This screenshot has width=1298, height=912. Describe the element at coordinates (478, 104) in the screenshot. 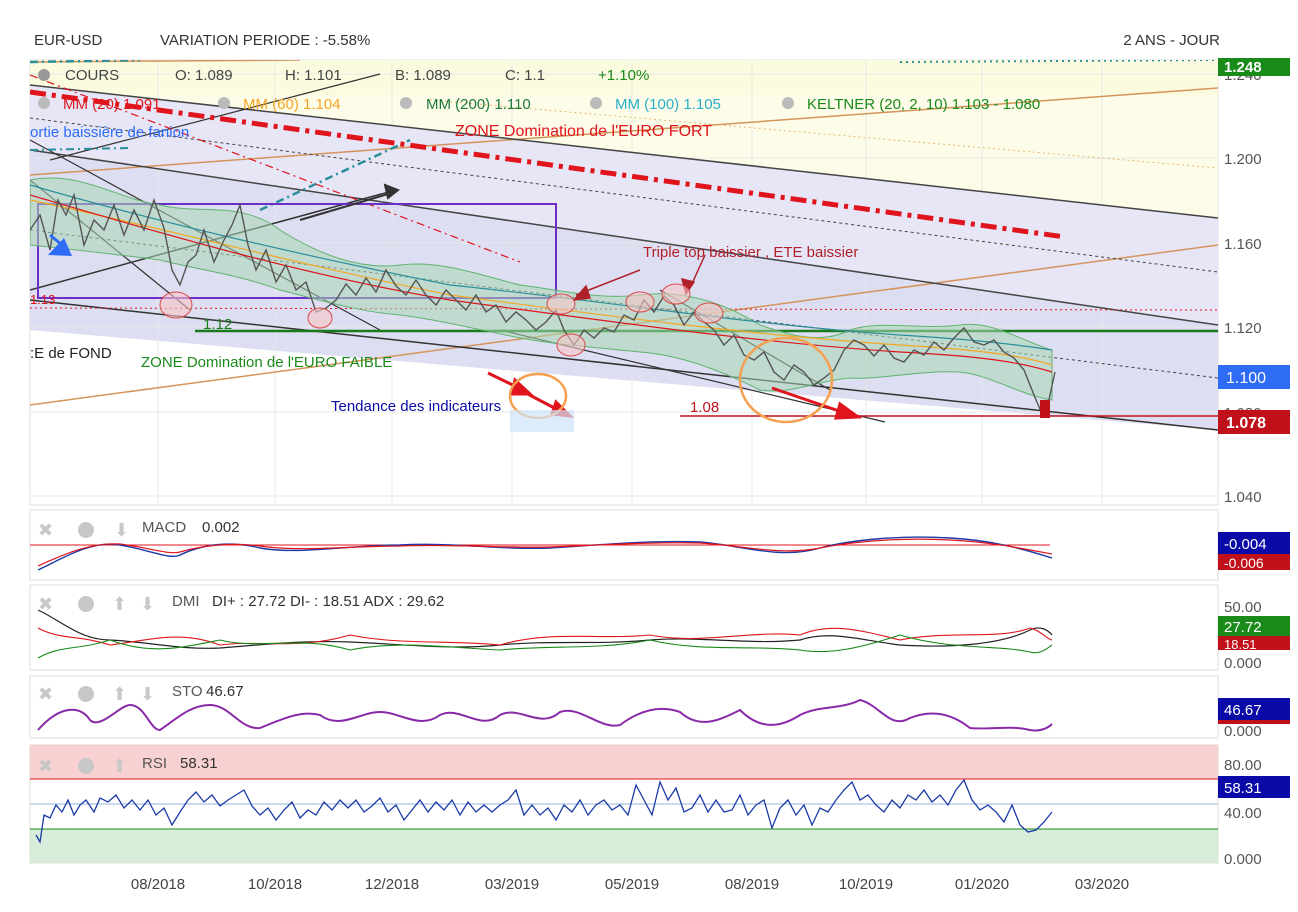

I see `mm200-label: MM (200) 1.110` at that location.